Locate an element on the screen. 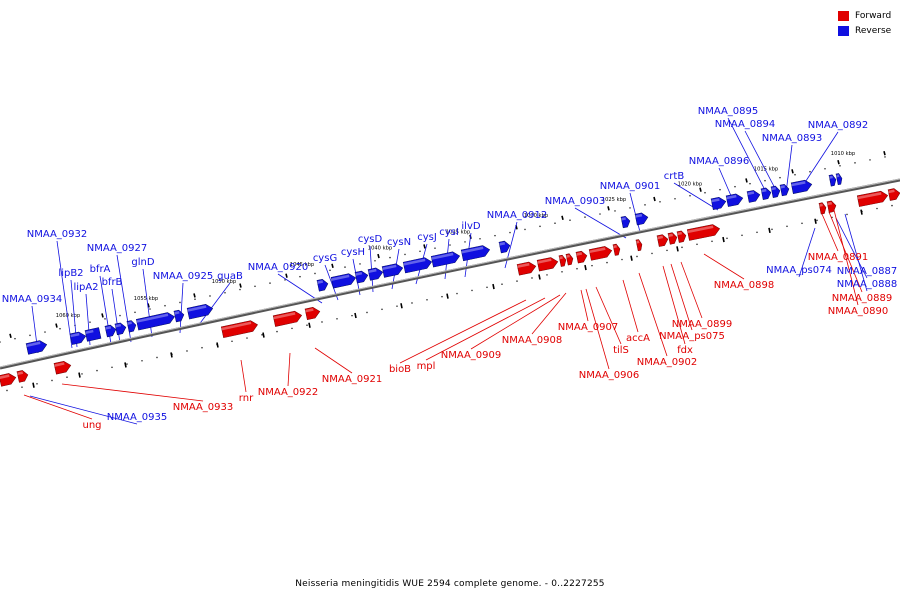 This screenshot has height=600, width=900. legend-reverse: Reverse is located at coordinates (864, 30).